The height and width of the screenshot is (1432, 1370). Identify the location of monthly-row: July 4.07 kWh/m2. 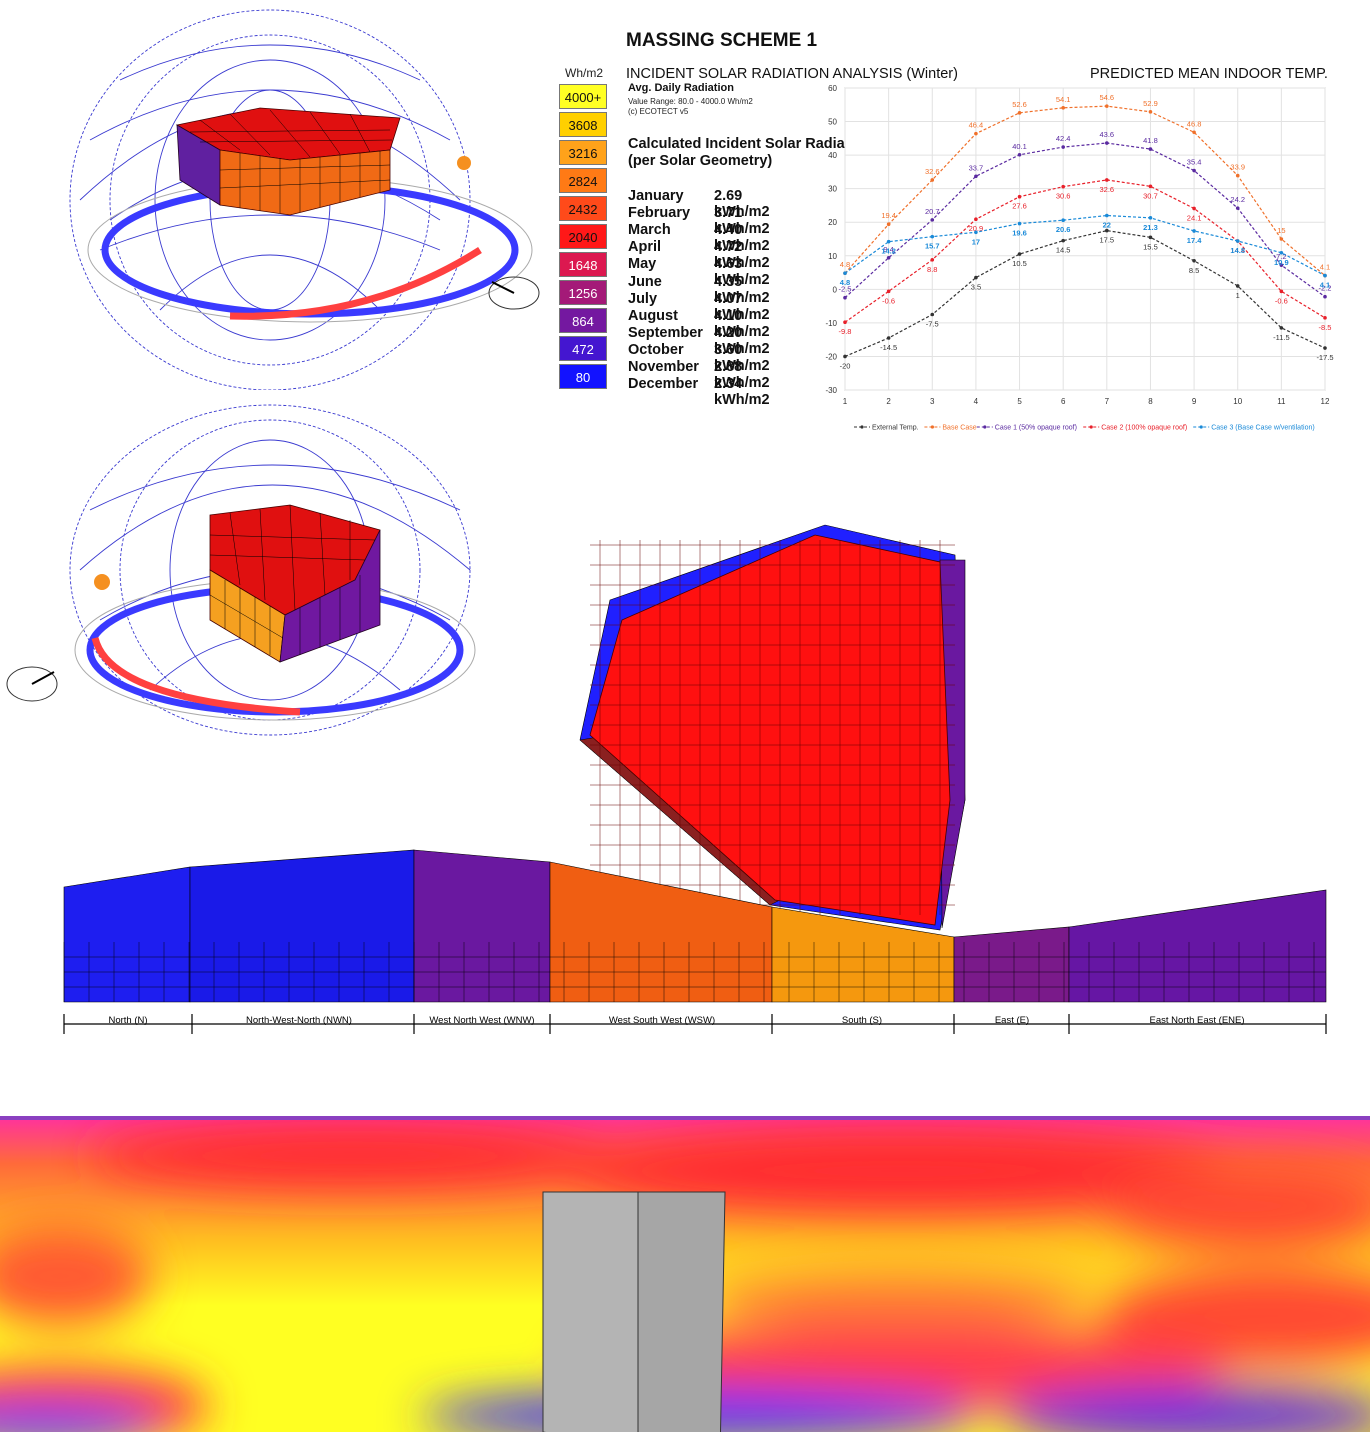
(699, 307).